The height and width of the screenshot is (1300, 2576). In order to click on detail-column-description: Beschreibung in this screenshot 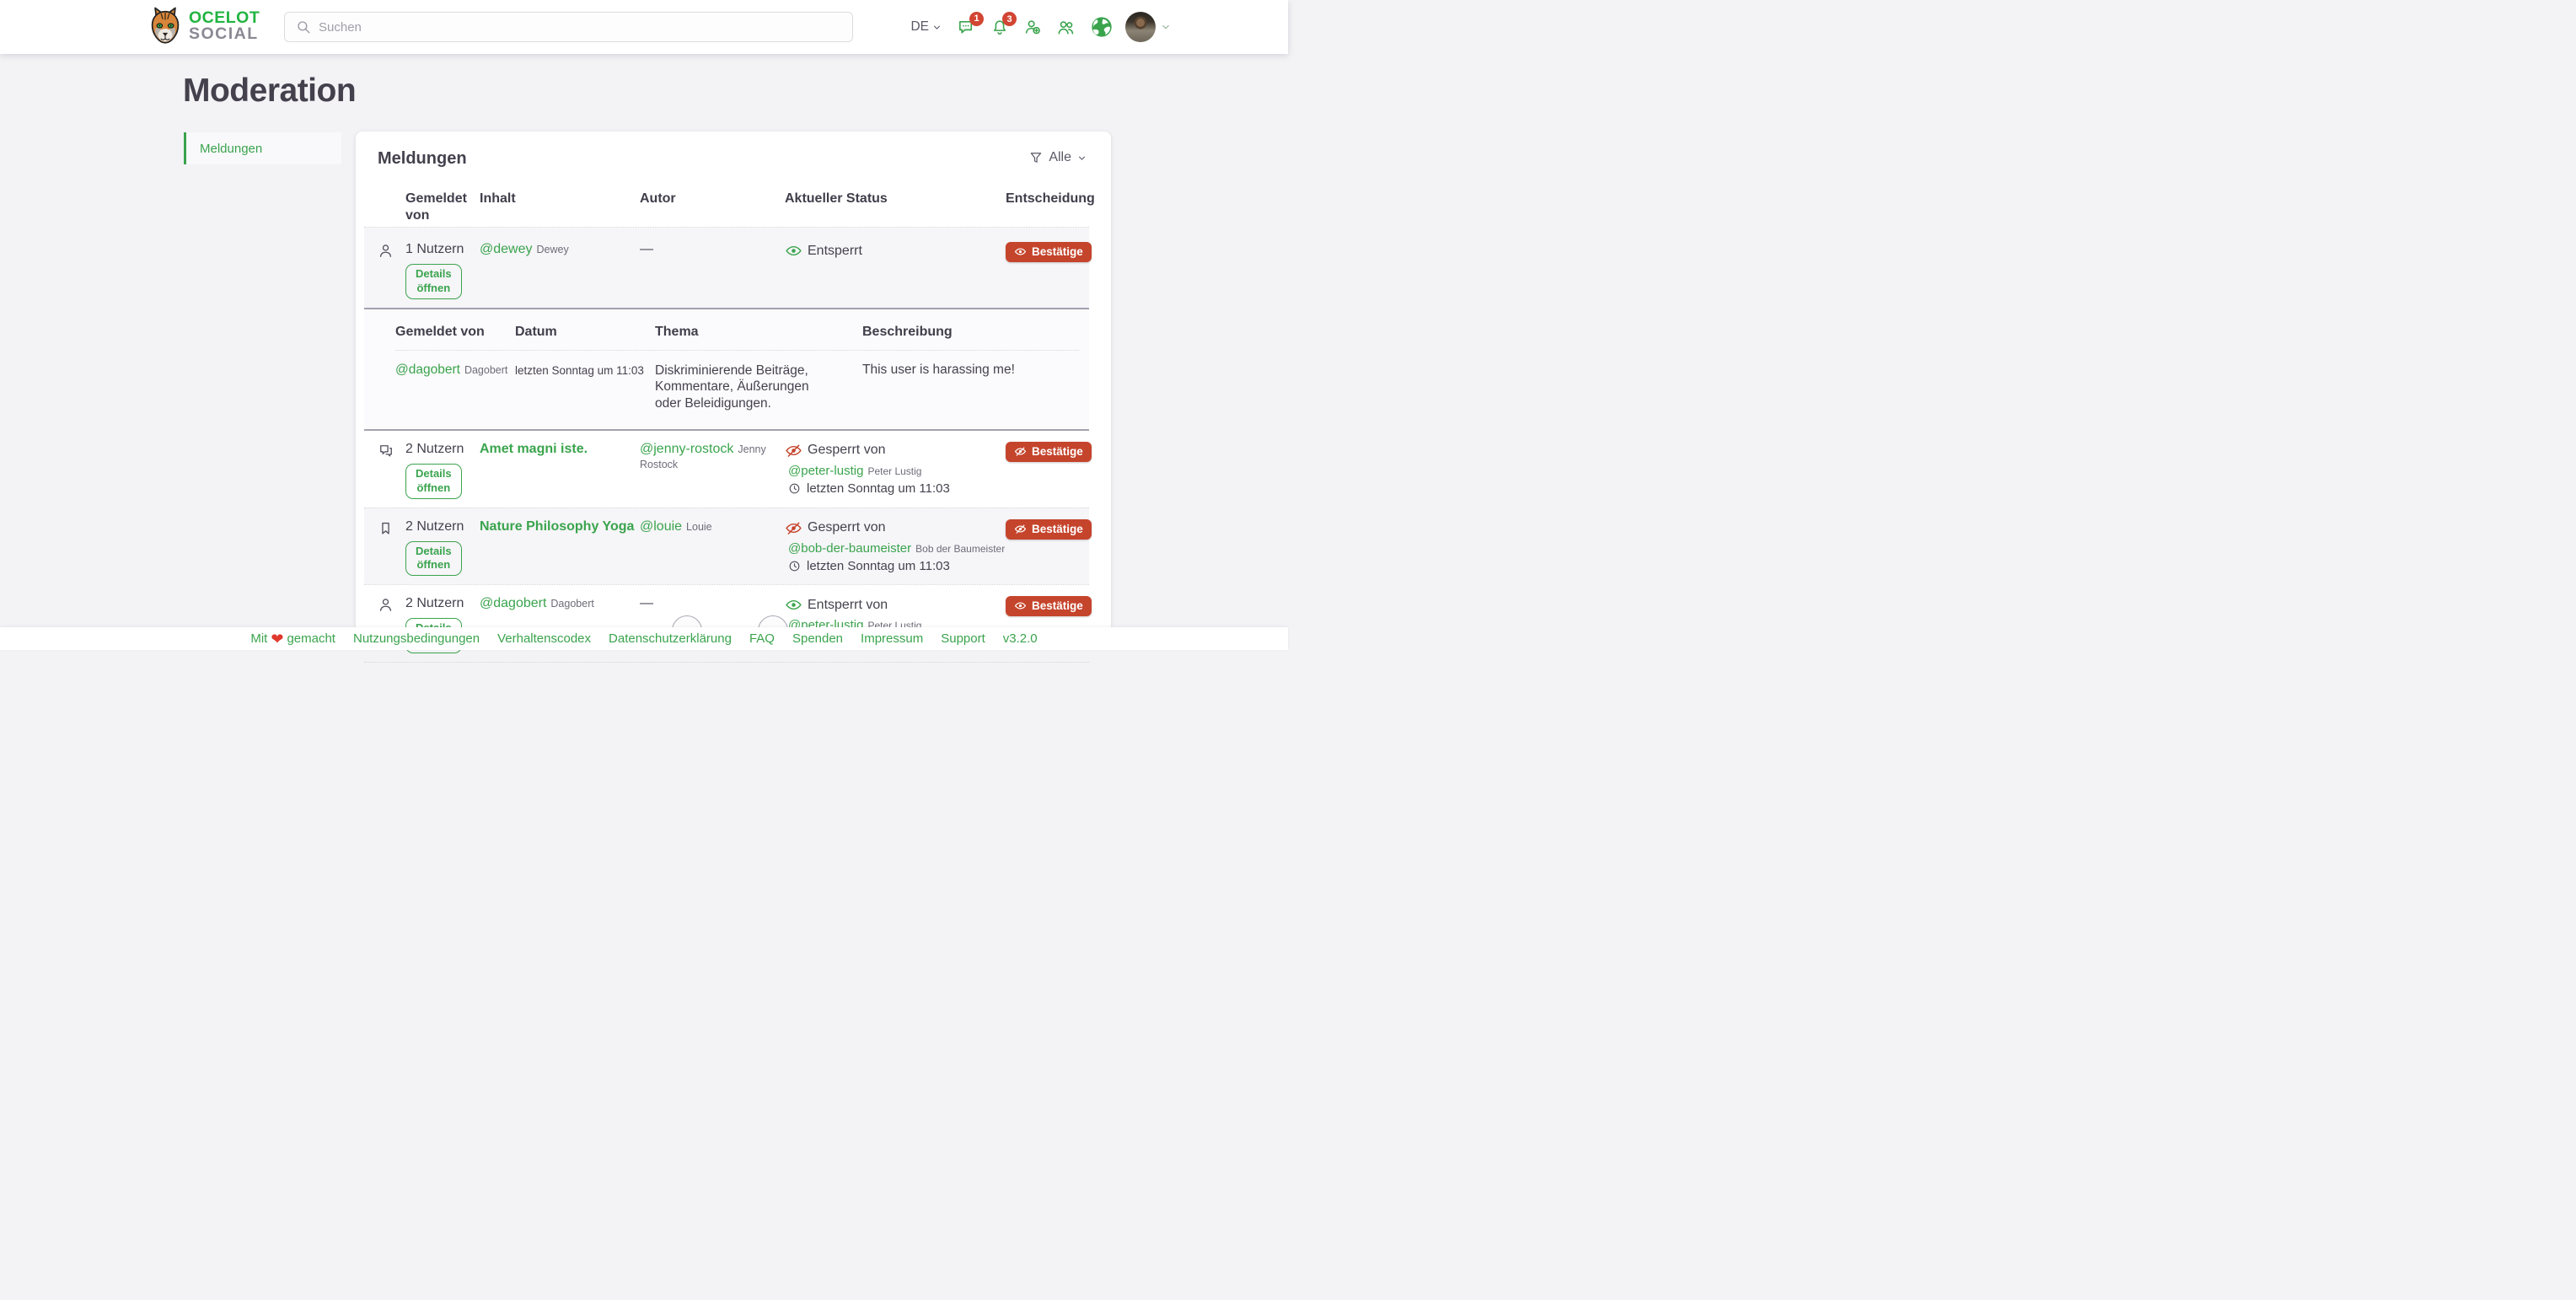, I will do `click(907, 331)`.